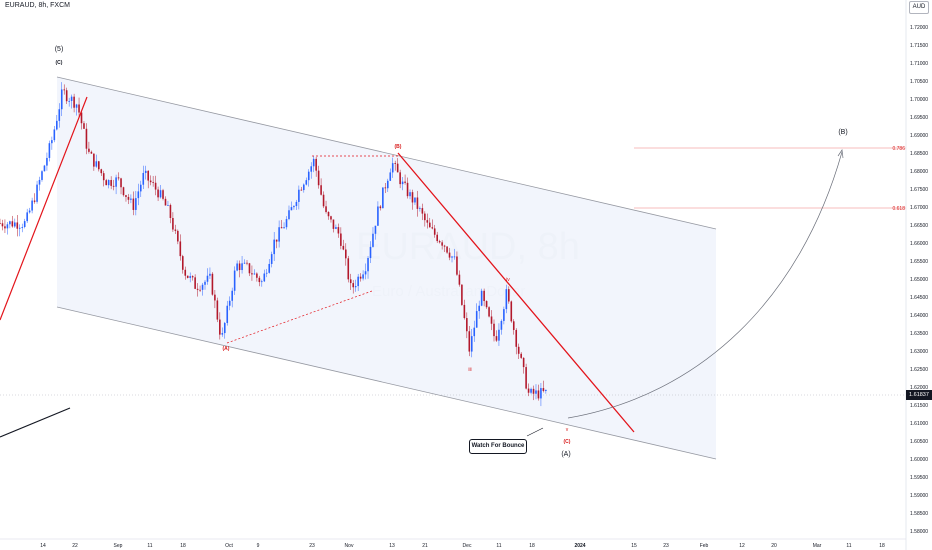 This screenshot has width=932, height=550. I want to click on currency-button: AUD, so click(919, 7).